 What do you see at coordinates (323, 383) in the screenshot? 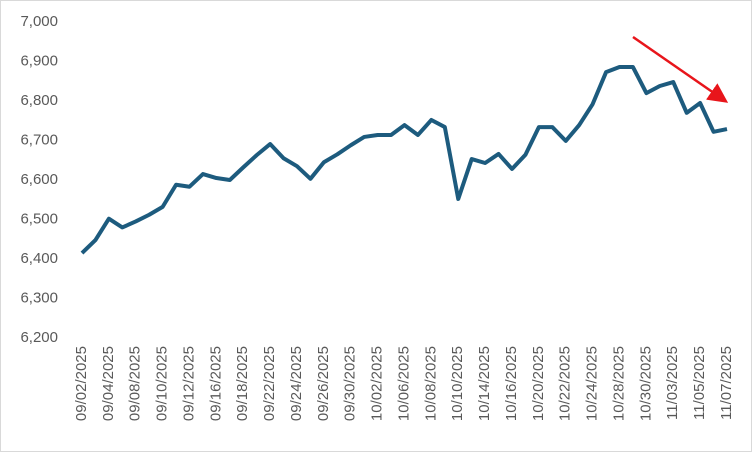
I see `x-tick-label: 09/26/2025` at bounding box center [323, 383].